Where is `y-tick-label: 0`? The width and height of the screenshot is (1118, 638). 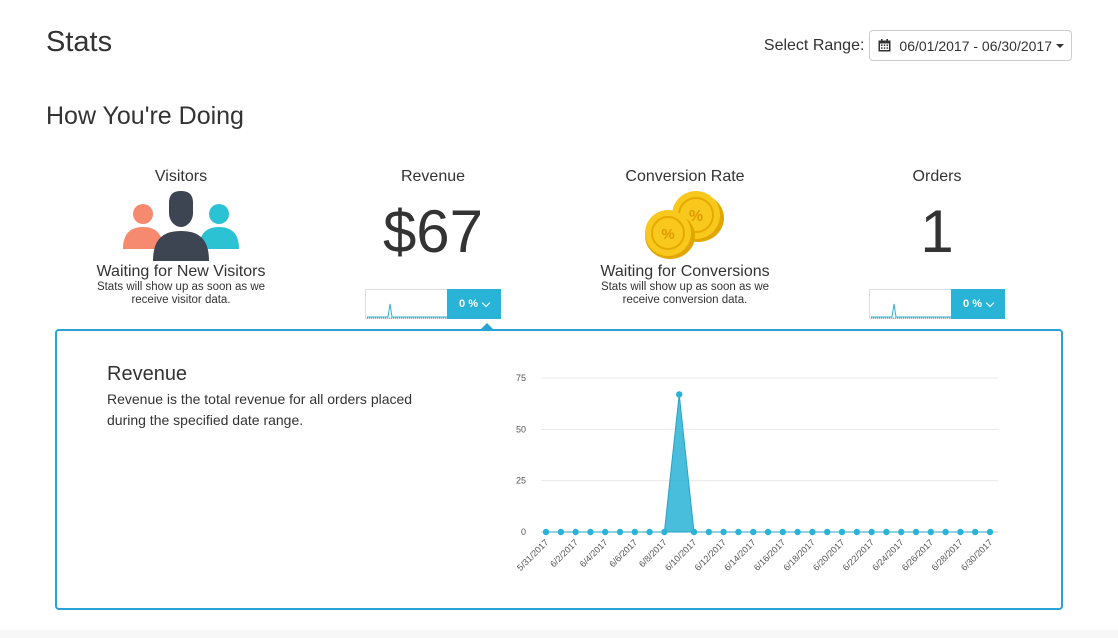
y-tick-label: 0 is located at coordinates (523, 532).